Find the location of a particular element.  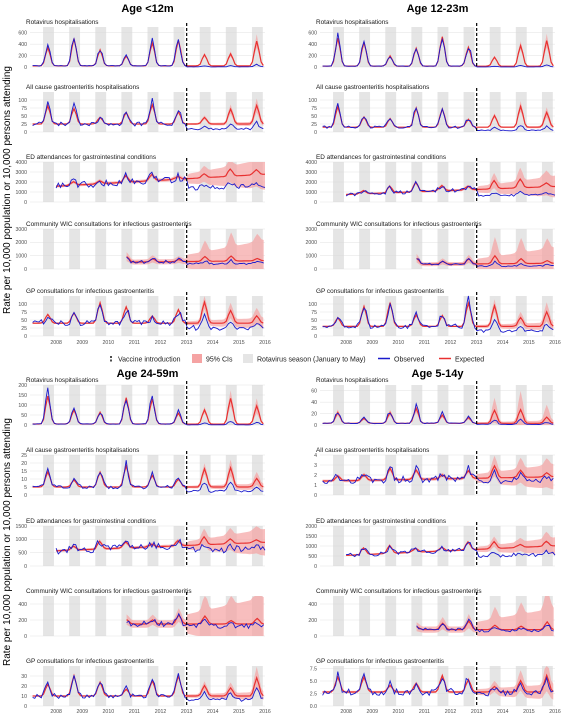

legend-season-label: Rotavirus season (January to May) is located at coordinates (311, 360).